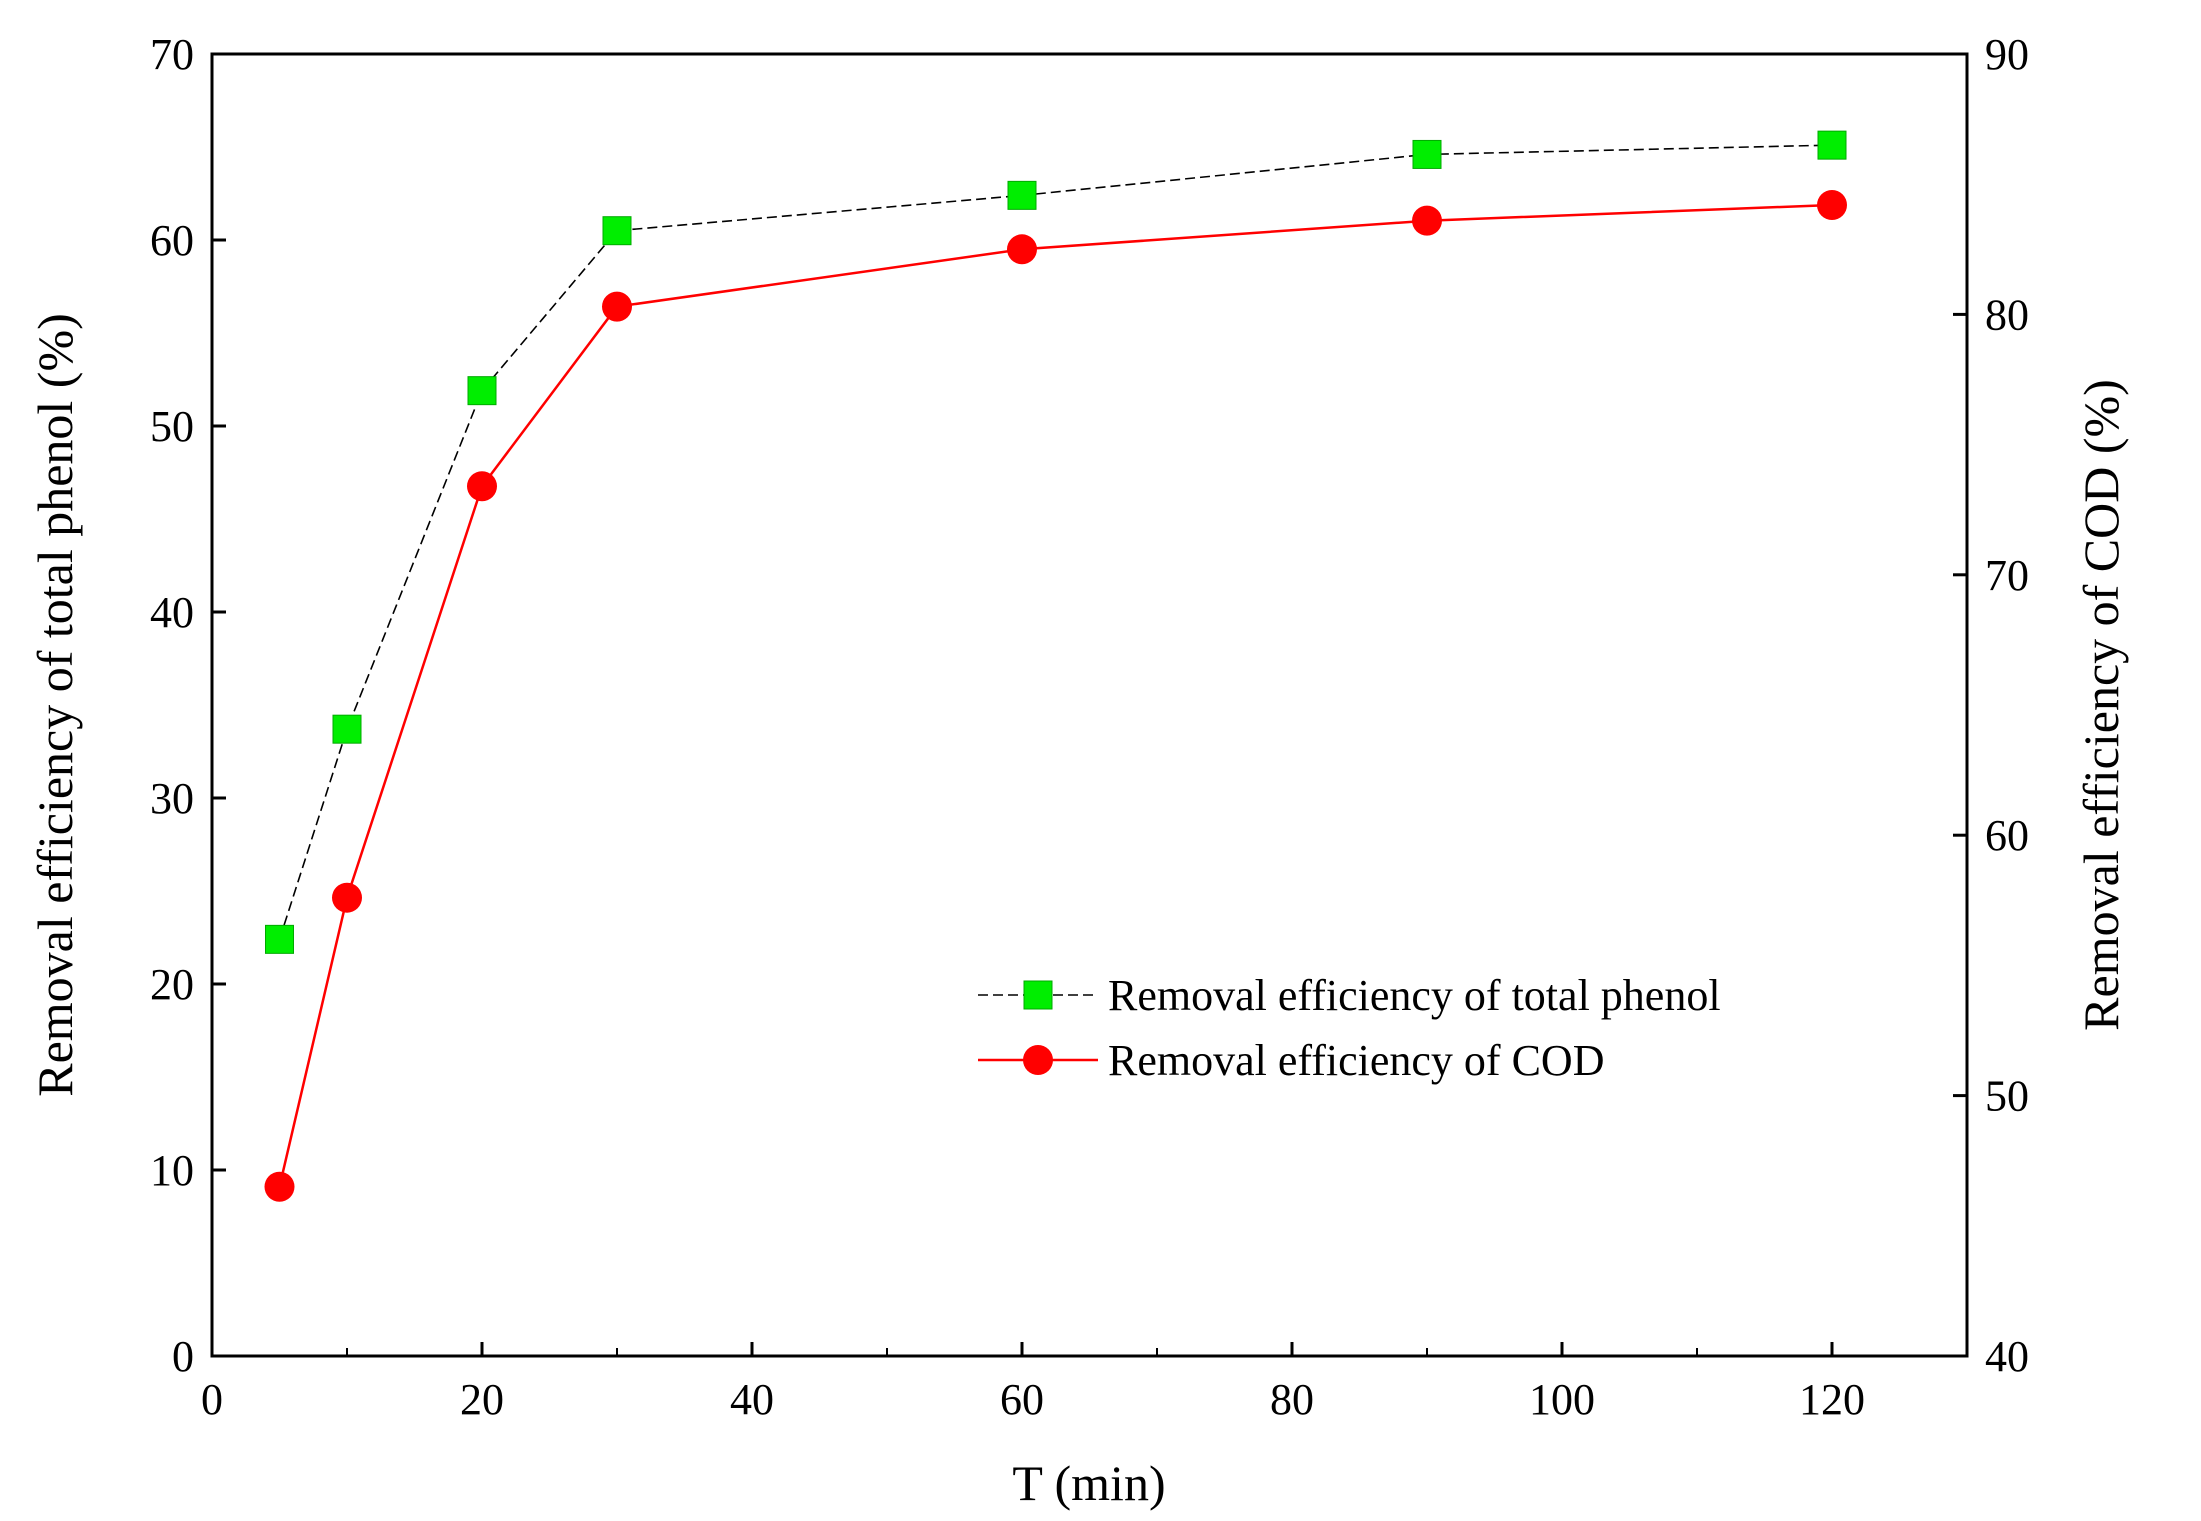 The width and height of the screenshot is (2201, 1521). What do you see at coordinates (2007, 575) in the screenshot?
I see `y-right-tick-label: 70` at bounding box center [2007, 575].